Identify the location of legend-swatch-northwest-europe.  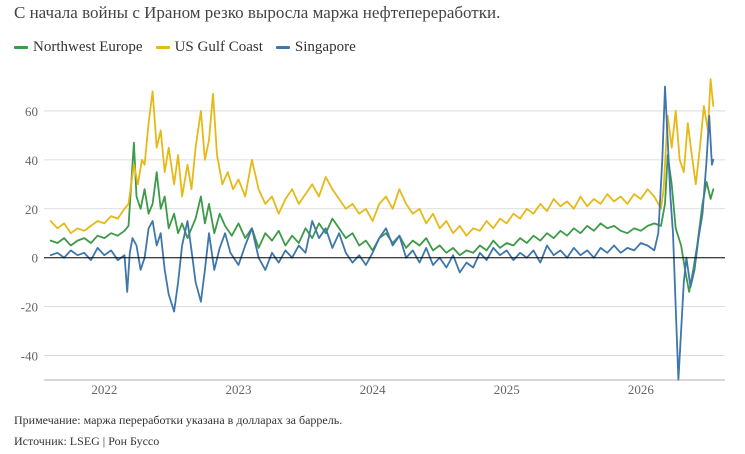
(21, 47).